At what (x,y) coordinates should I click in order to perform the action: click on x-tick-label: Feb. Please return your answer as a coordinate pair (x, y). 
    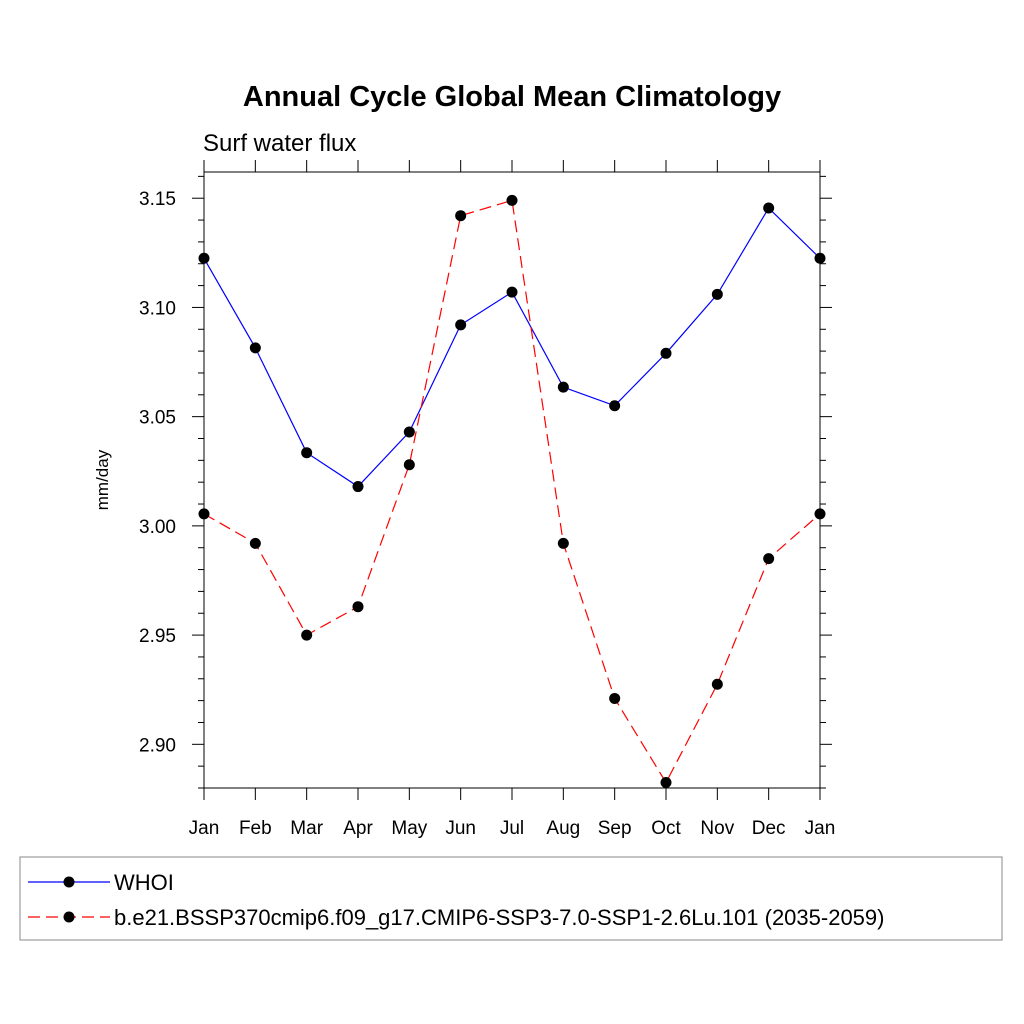
    Looking at the image, I should click on (255, 828).